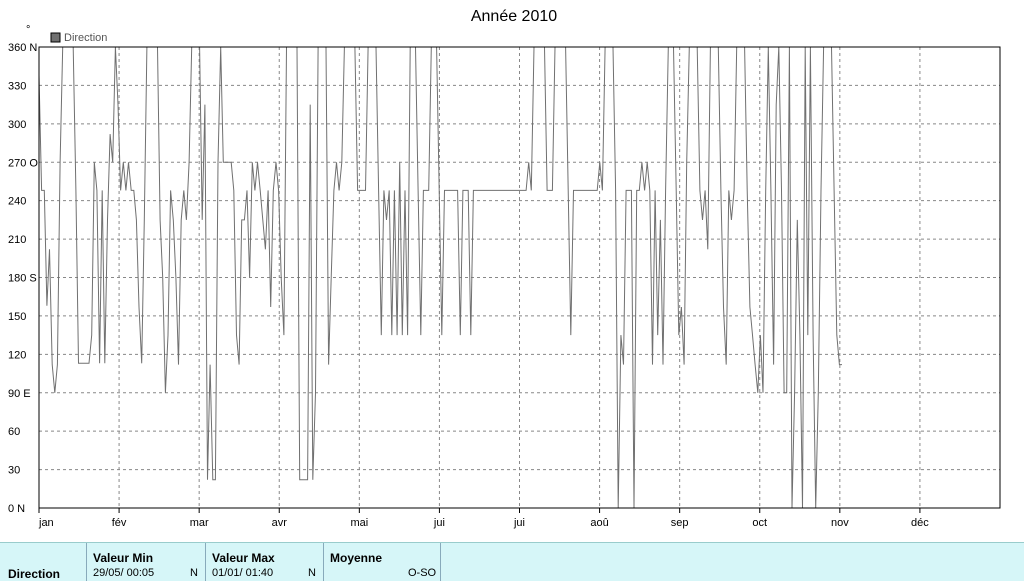 The width and height of the screenshot is (1024, 581). What do you see at coordinates (14, 432) in the screenshot?
I see `y-tick-label: 60` at bounding box center [14, 432].